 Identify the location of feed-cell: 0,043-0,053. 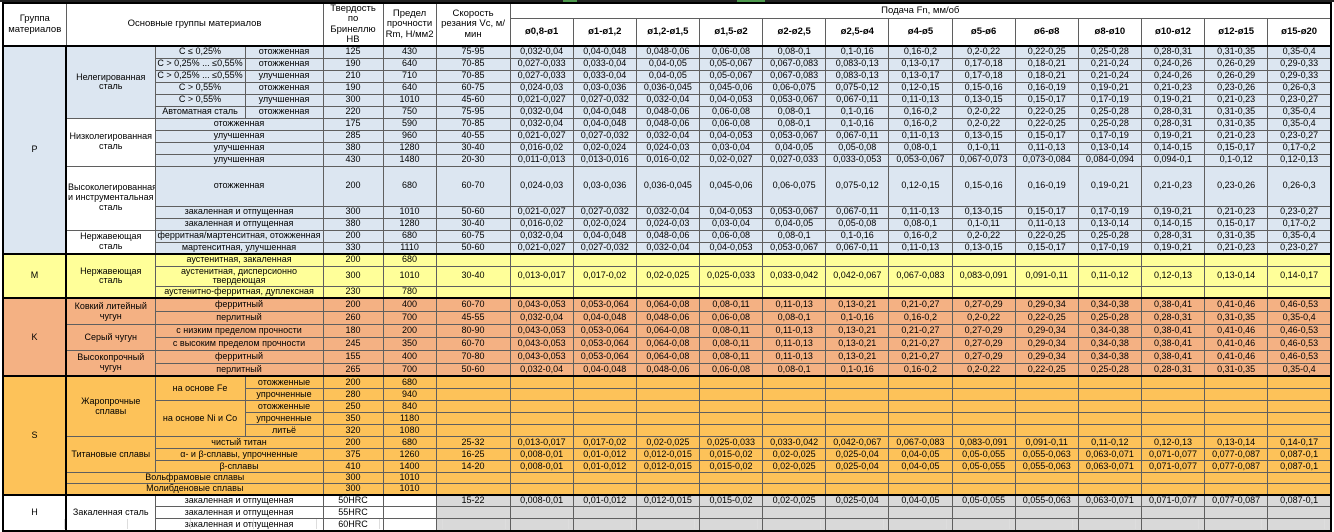
(541, 343).